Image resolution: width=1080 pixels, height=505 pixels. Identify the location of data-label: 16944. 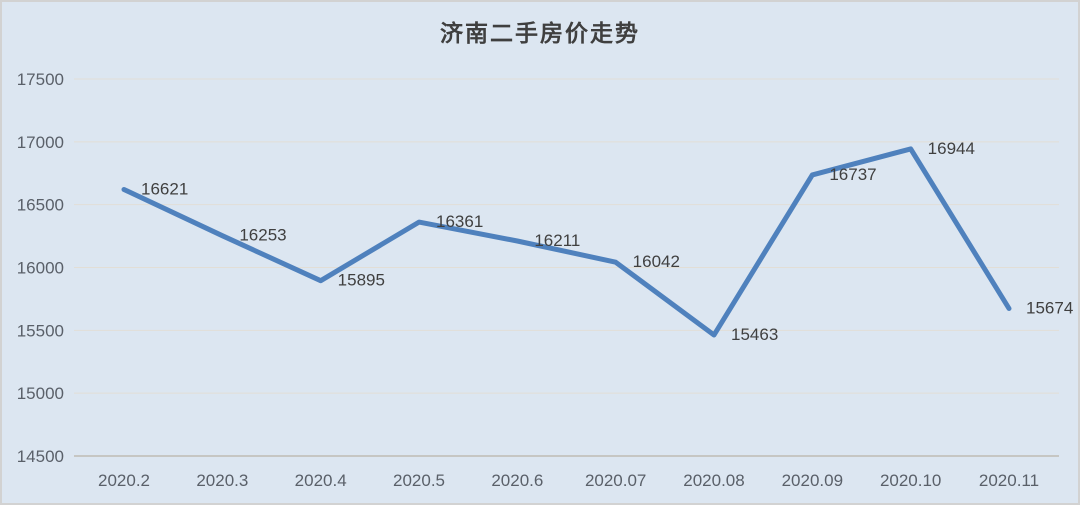
(951, 148).